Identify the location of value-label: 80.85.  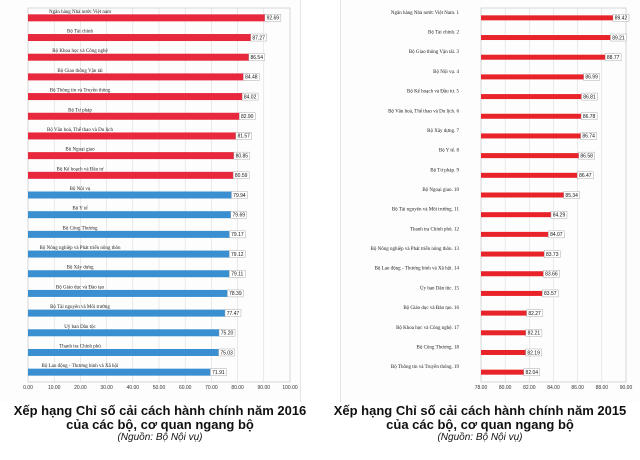
(242, 156).